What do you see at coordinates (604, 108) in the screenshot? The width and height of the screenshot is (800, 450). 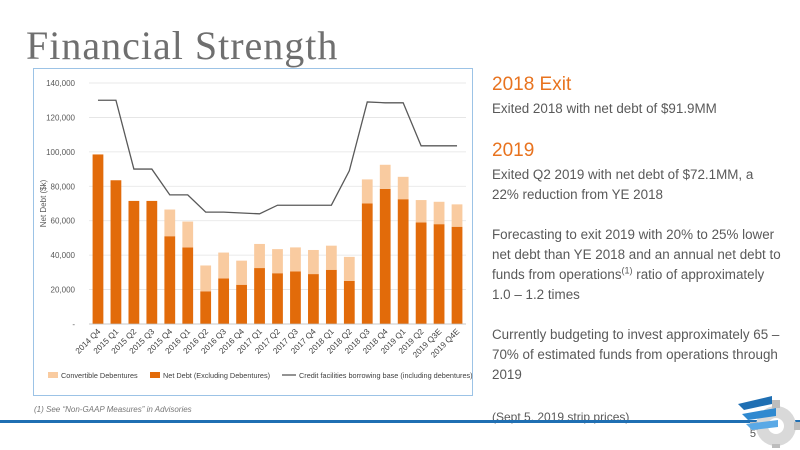 I see `exit-2018-text: Exited 2018 with net debt of $91.9MM` at bounding box center [604, 108].